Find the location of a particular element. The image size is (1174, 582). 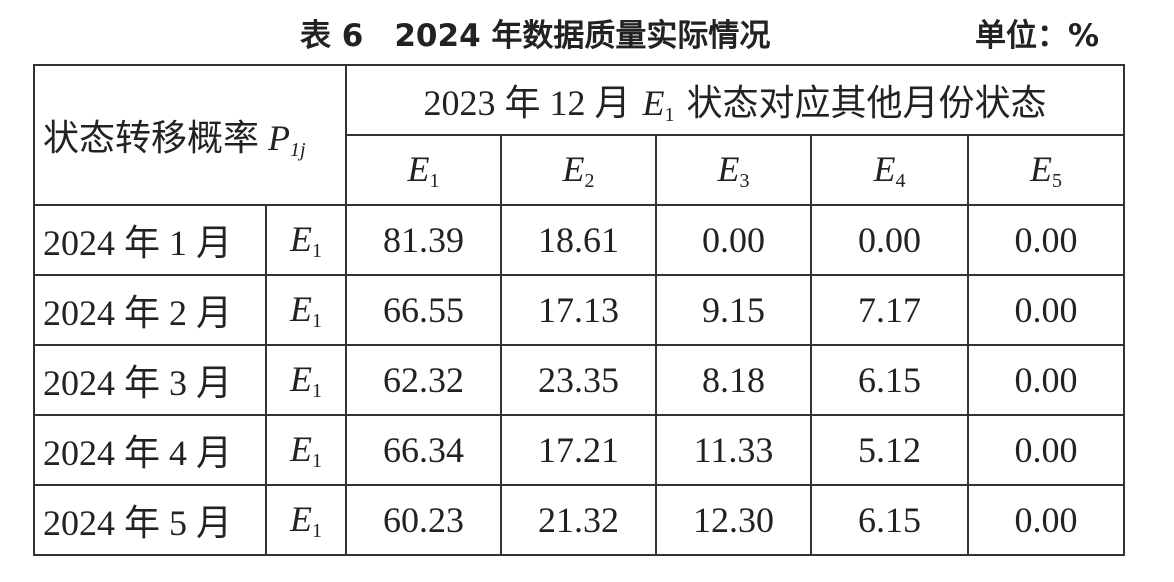

value-cell: 62.32 is located at coordinates (424, 380).